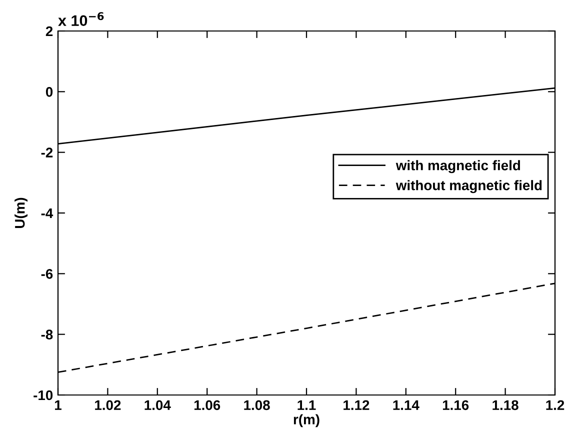 The image size is (575, 430). I want to click on y-axis-title: U(m), so click(21, 213).